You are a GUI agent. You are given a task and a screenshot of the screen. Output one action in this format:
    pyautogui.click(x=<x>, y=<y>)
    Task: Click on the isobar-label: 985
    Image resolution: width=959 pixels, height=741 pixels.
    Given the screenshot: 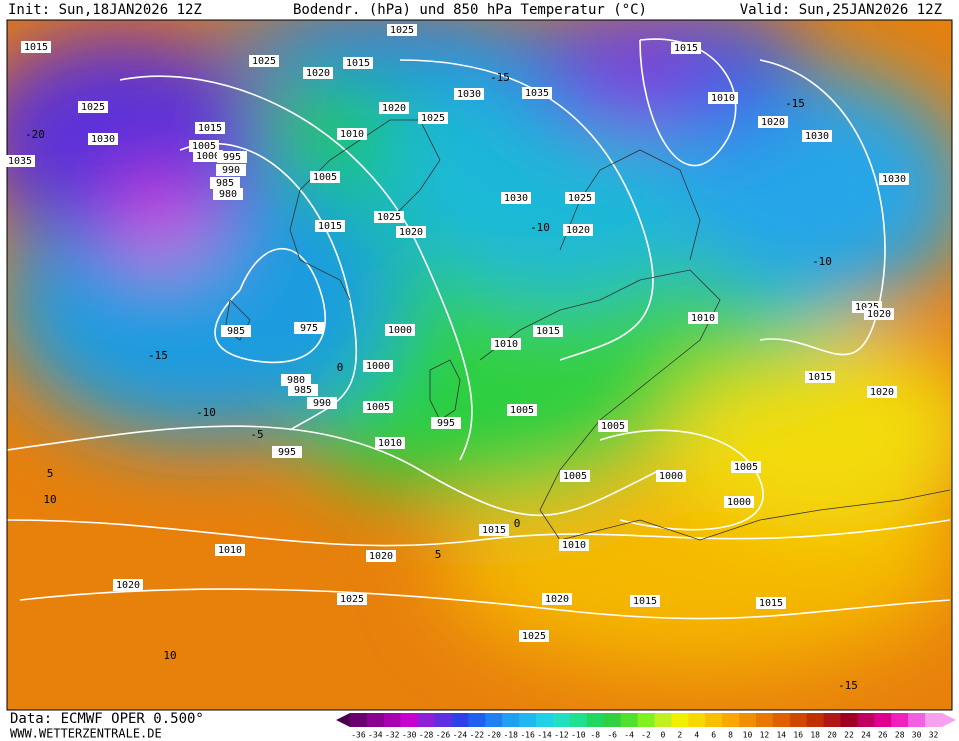 What is the action you would take?
    pyautogui.click(x=236, y=331)
    